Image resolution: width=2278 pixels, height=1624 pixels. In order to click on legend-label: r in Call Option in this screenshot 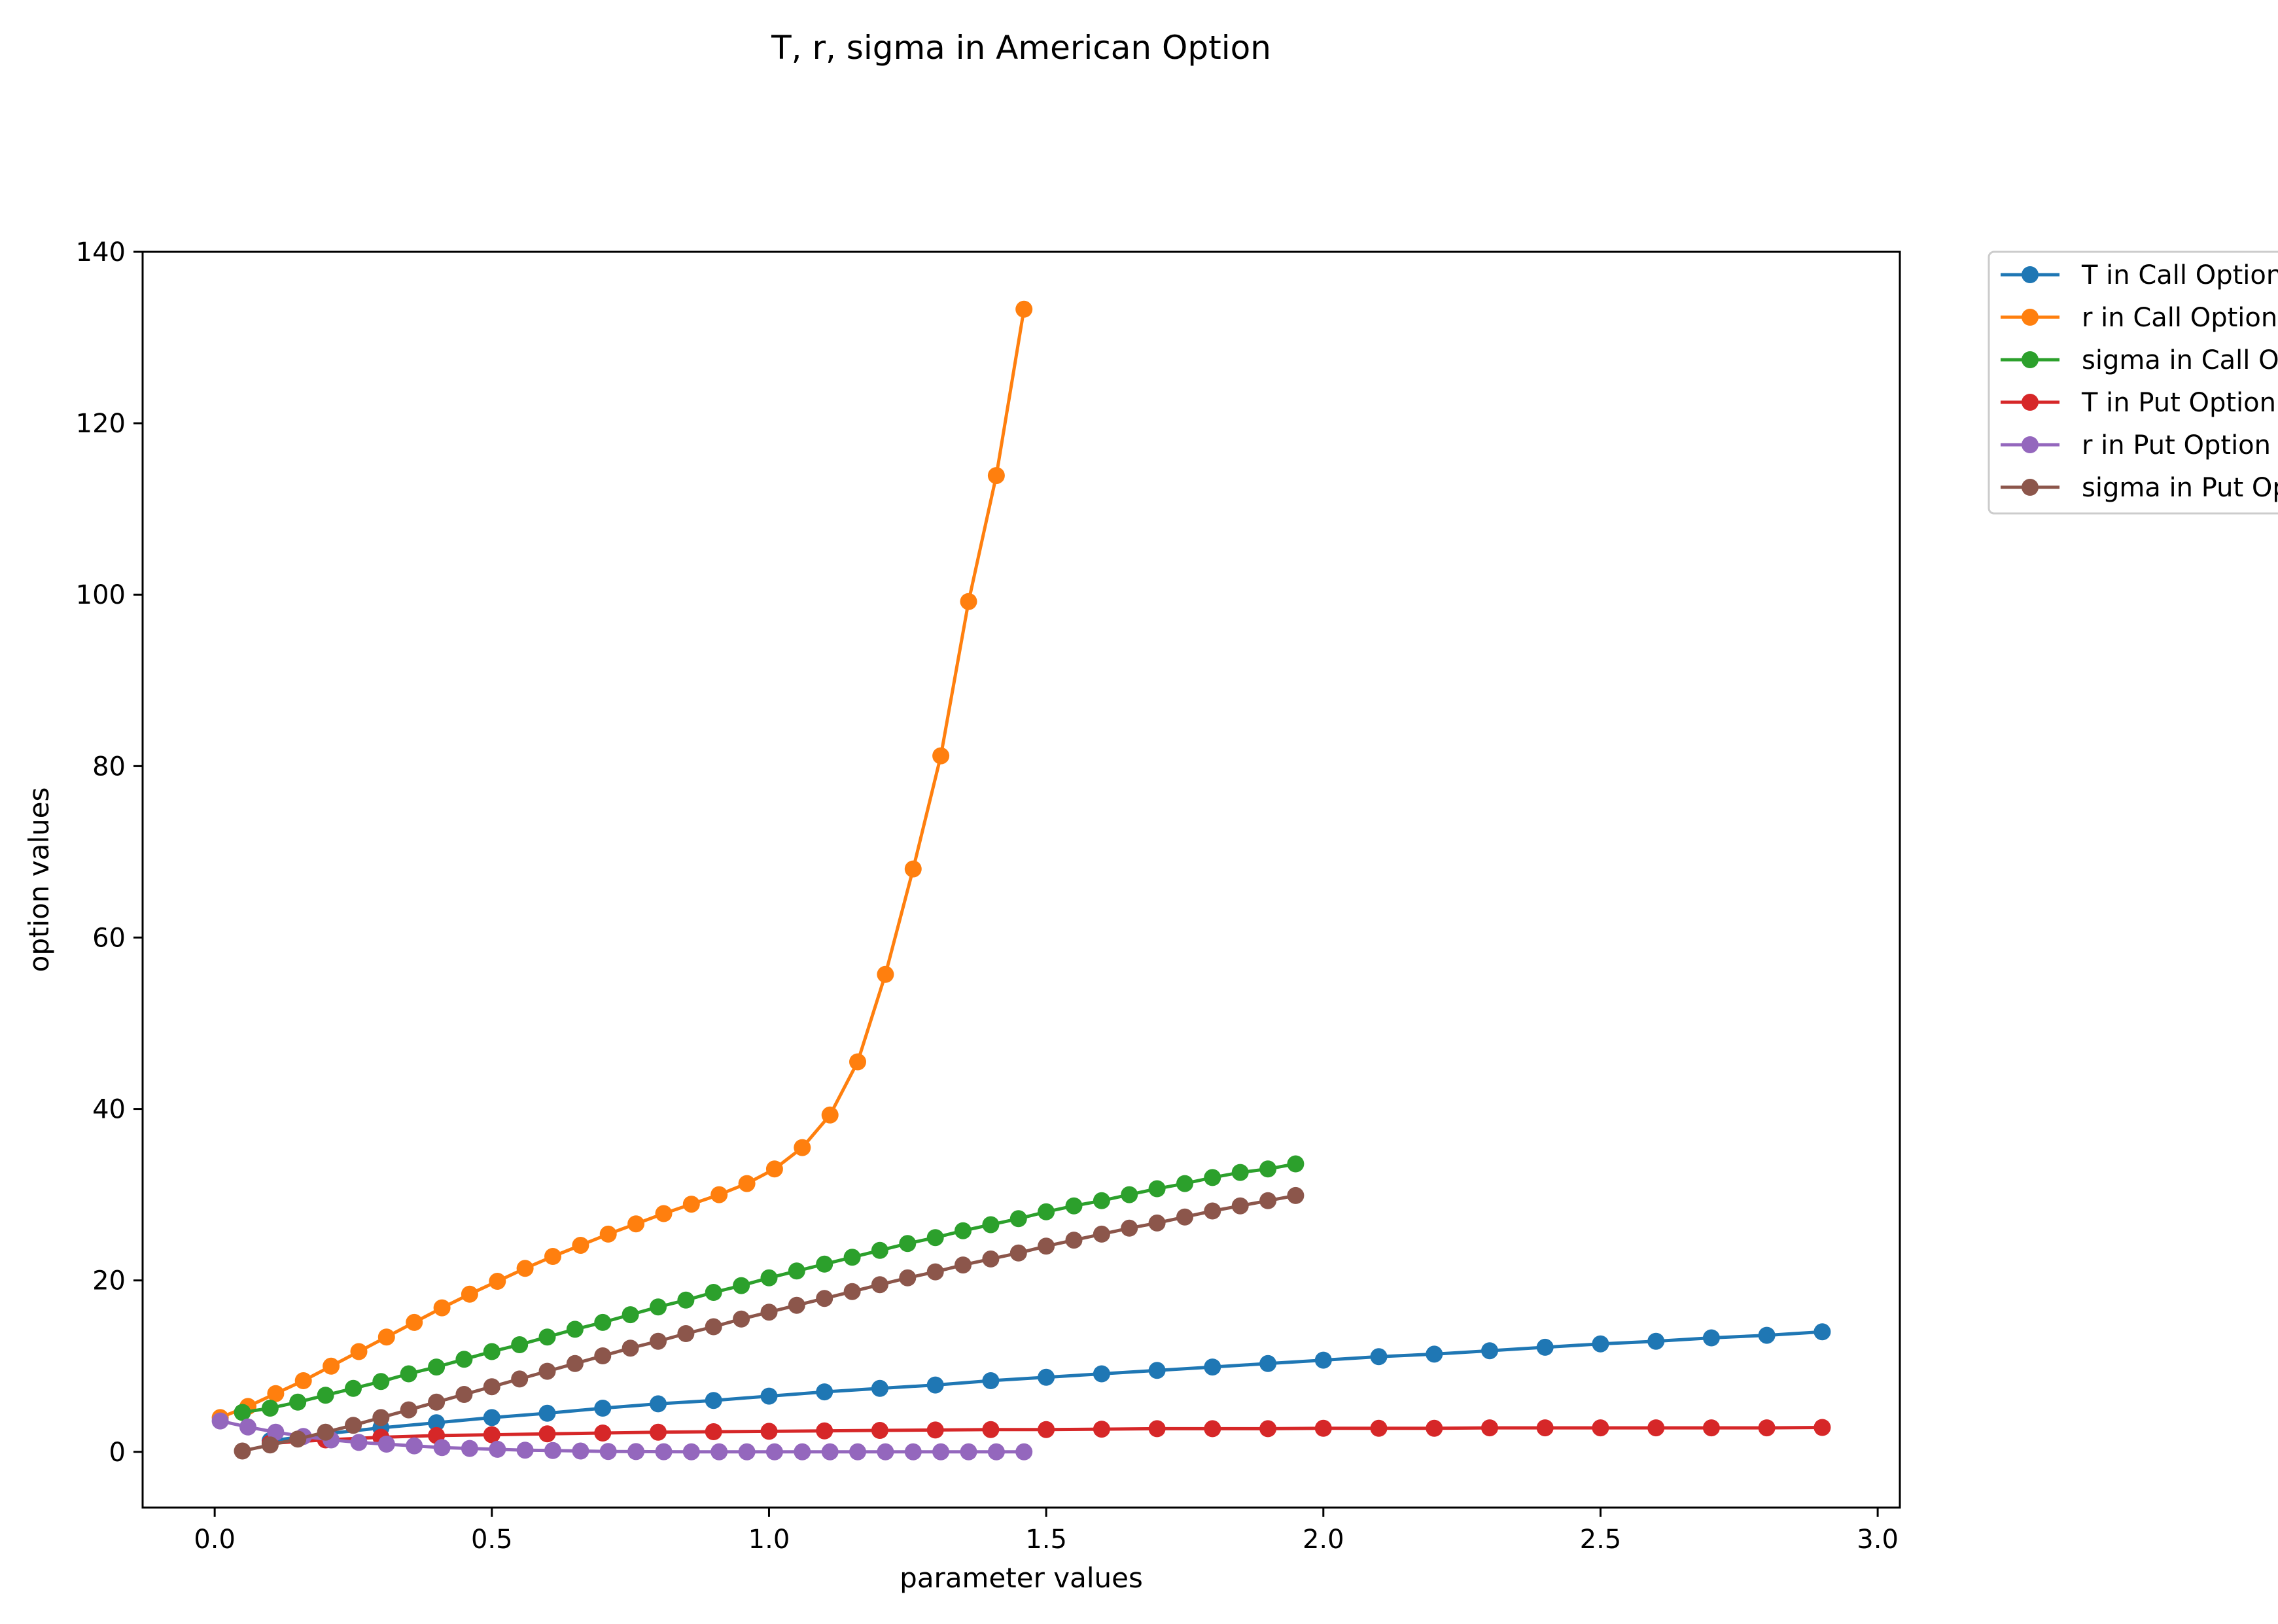, I will do `click(2179, 318)`.